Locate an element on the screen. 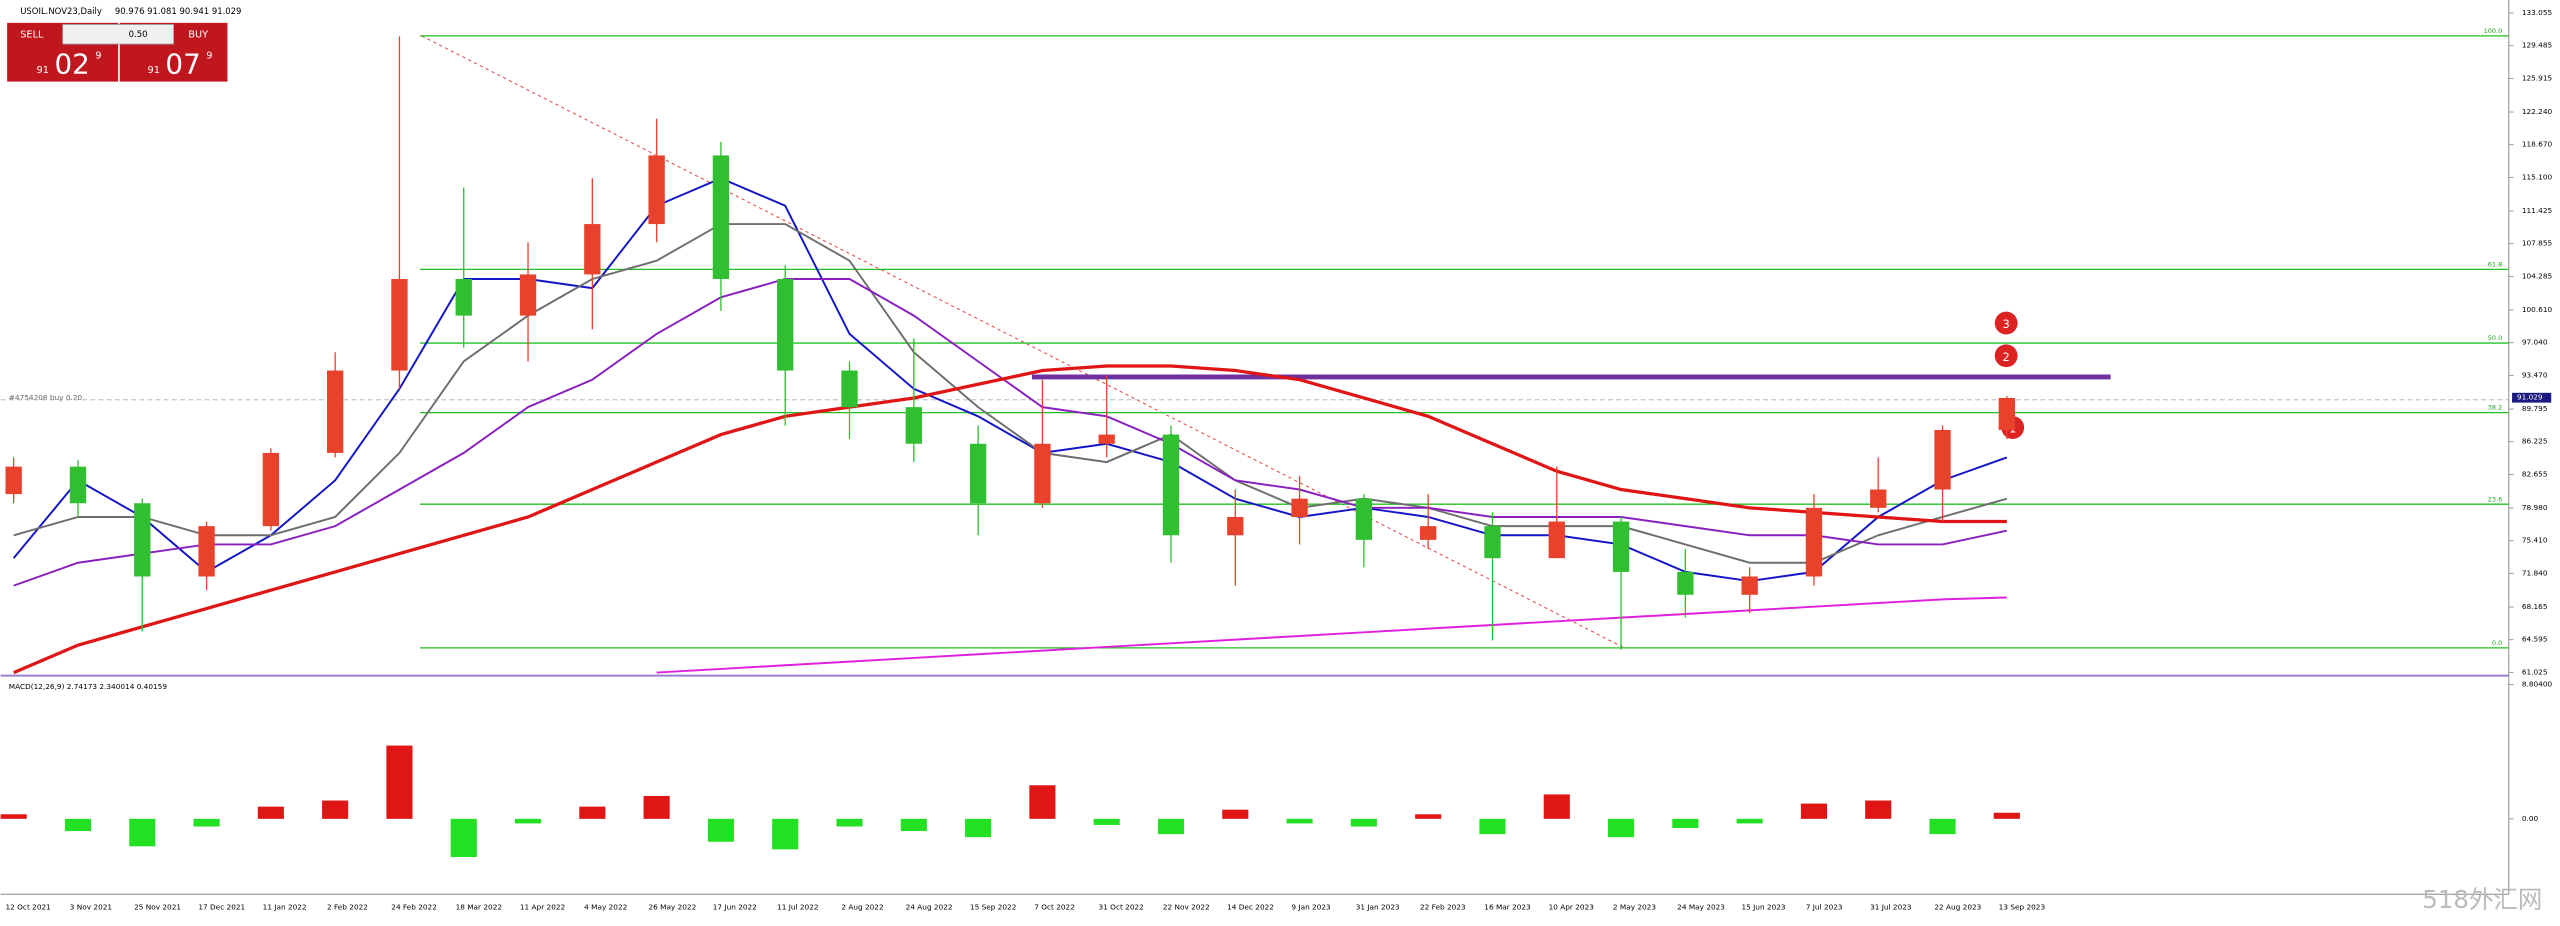 The image size is (2560, 926). y-tick-label: 118.670 is located at coordinates (2537, 144).